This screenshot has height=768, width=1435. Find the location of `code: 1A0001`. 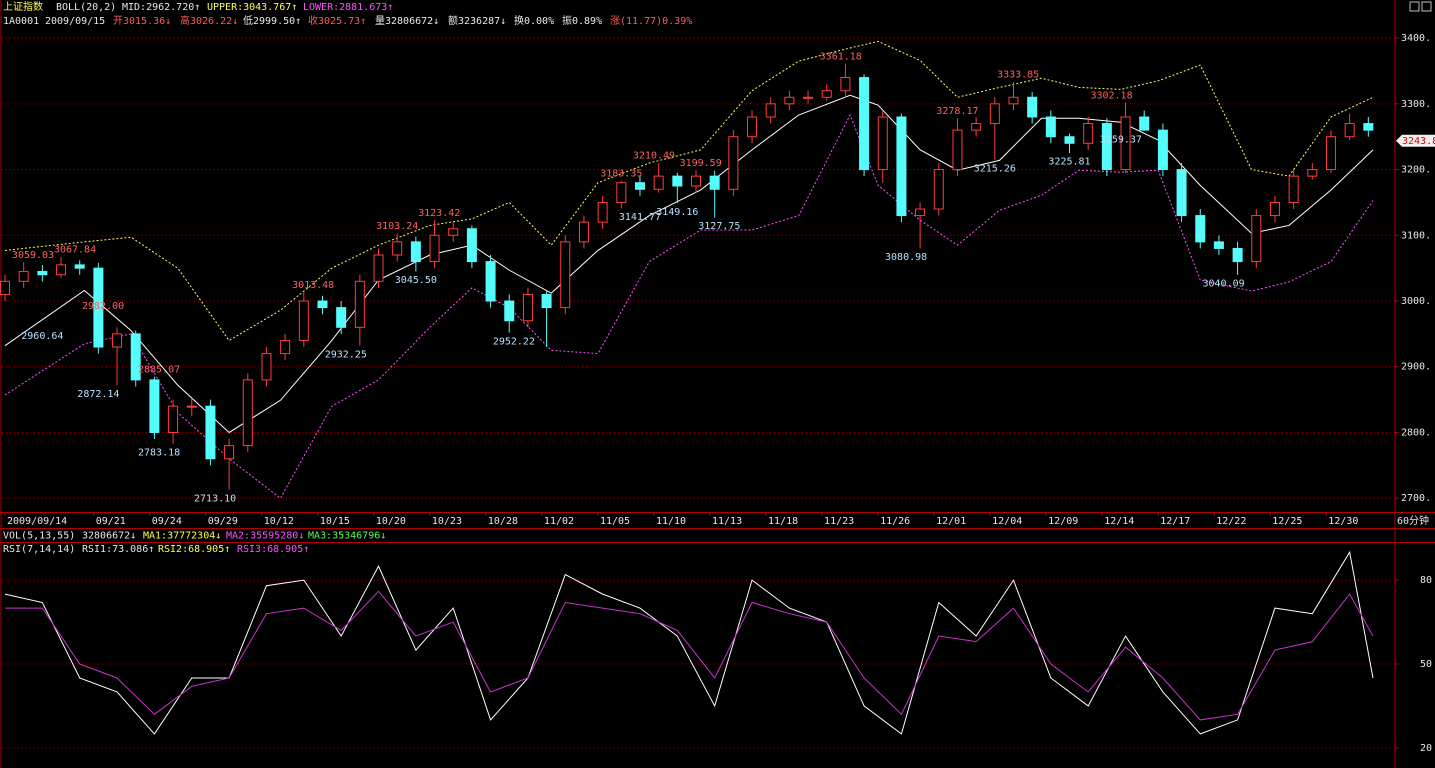

code: 1A0001 is located at coordinates (21, 21).